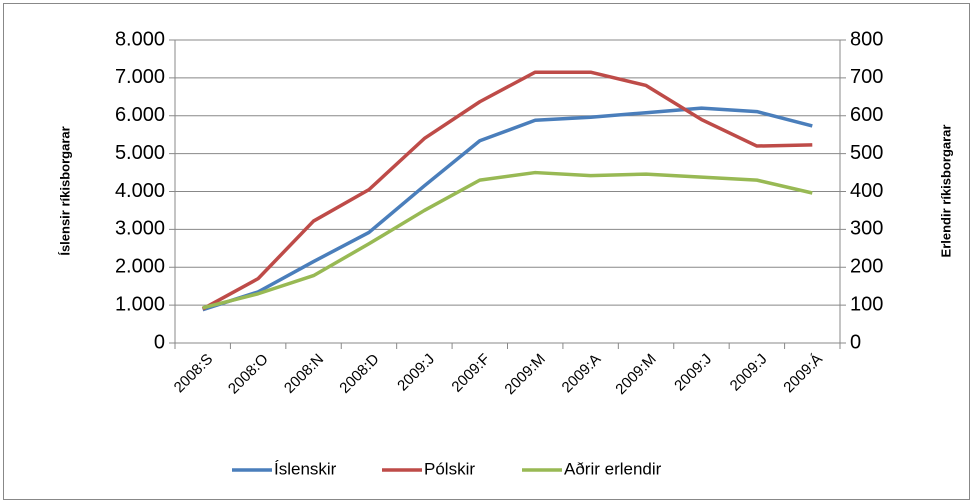 This screenshot has width=974, height=504. What do you see at coordinates (449, 468) in the screenshot?
I see `legend-label: Pólskir` at bounding box center [449, 468].